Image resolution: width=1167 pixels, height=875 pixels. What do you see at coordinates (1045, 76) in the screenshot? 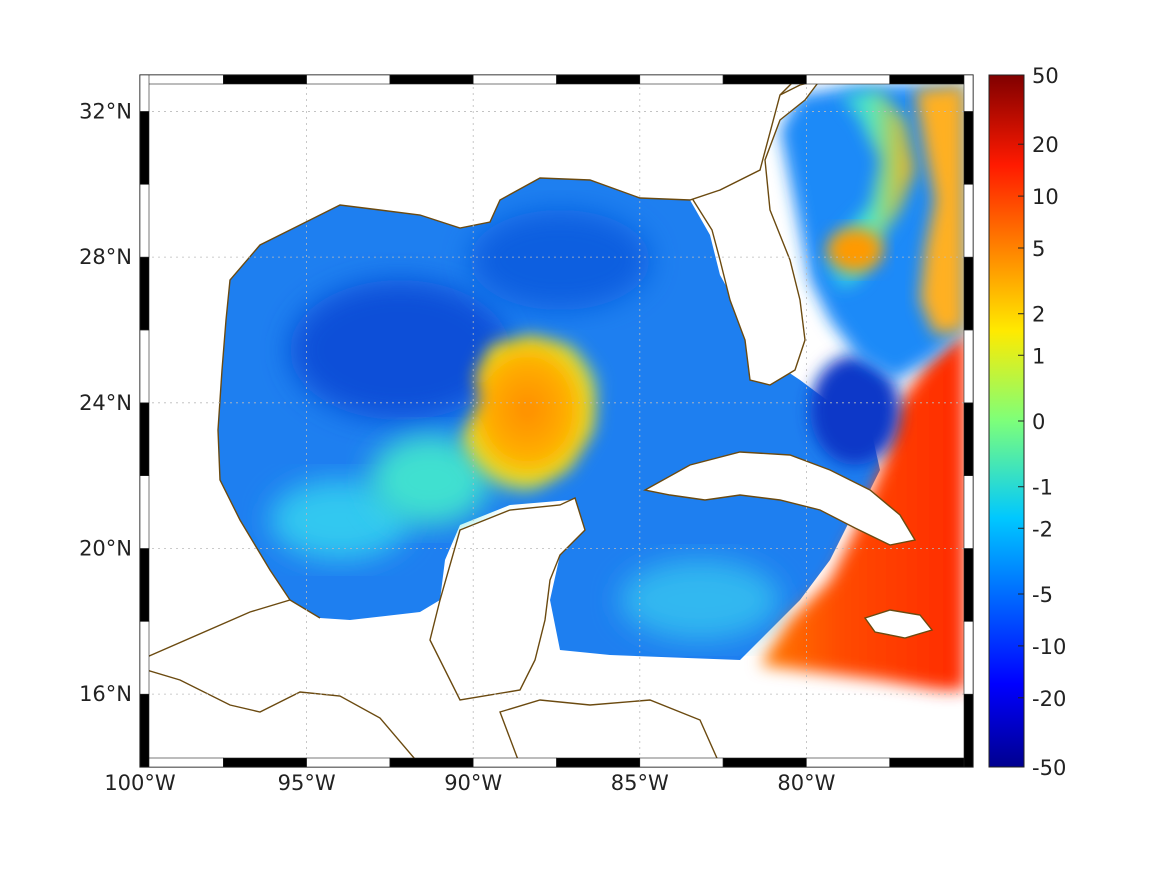
I see `colorbar-tick-label: 50` at bounding box center [1045, 76].